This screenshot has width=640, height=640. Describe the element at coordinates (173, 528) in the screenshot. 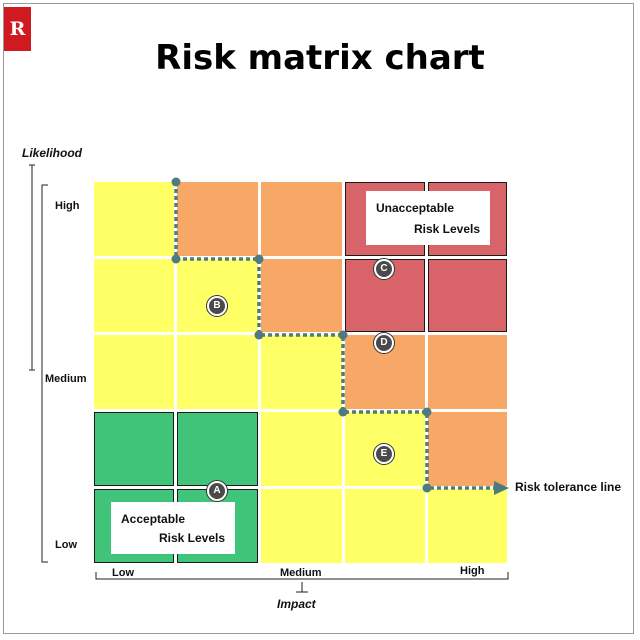

I see `acceptable-risk-box: Acceptable Risk Levels` at that location.